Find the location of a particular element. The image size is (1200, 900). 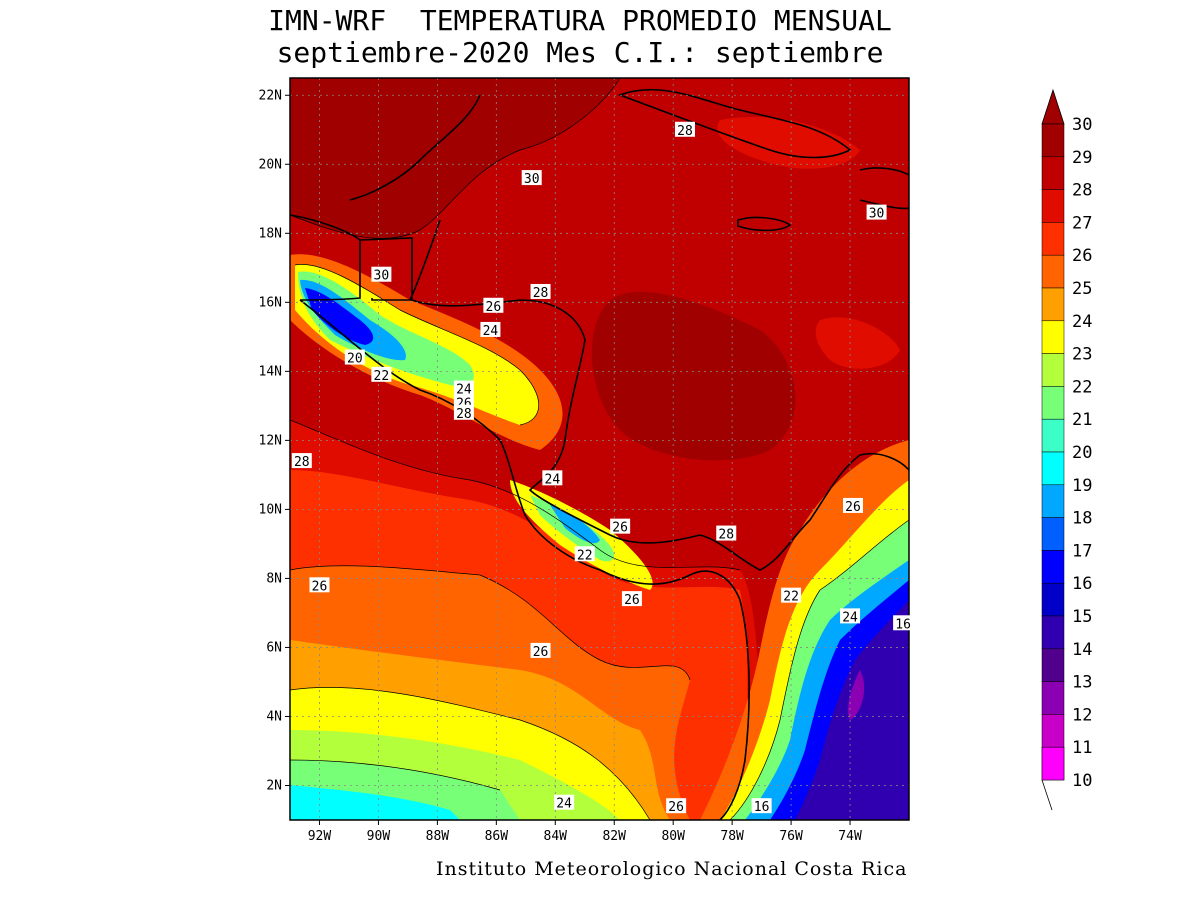

coastline-hispaniola is located at coordinates (884, 188).